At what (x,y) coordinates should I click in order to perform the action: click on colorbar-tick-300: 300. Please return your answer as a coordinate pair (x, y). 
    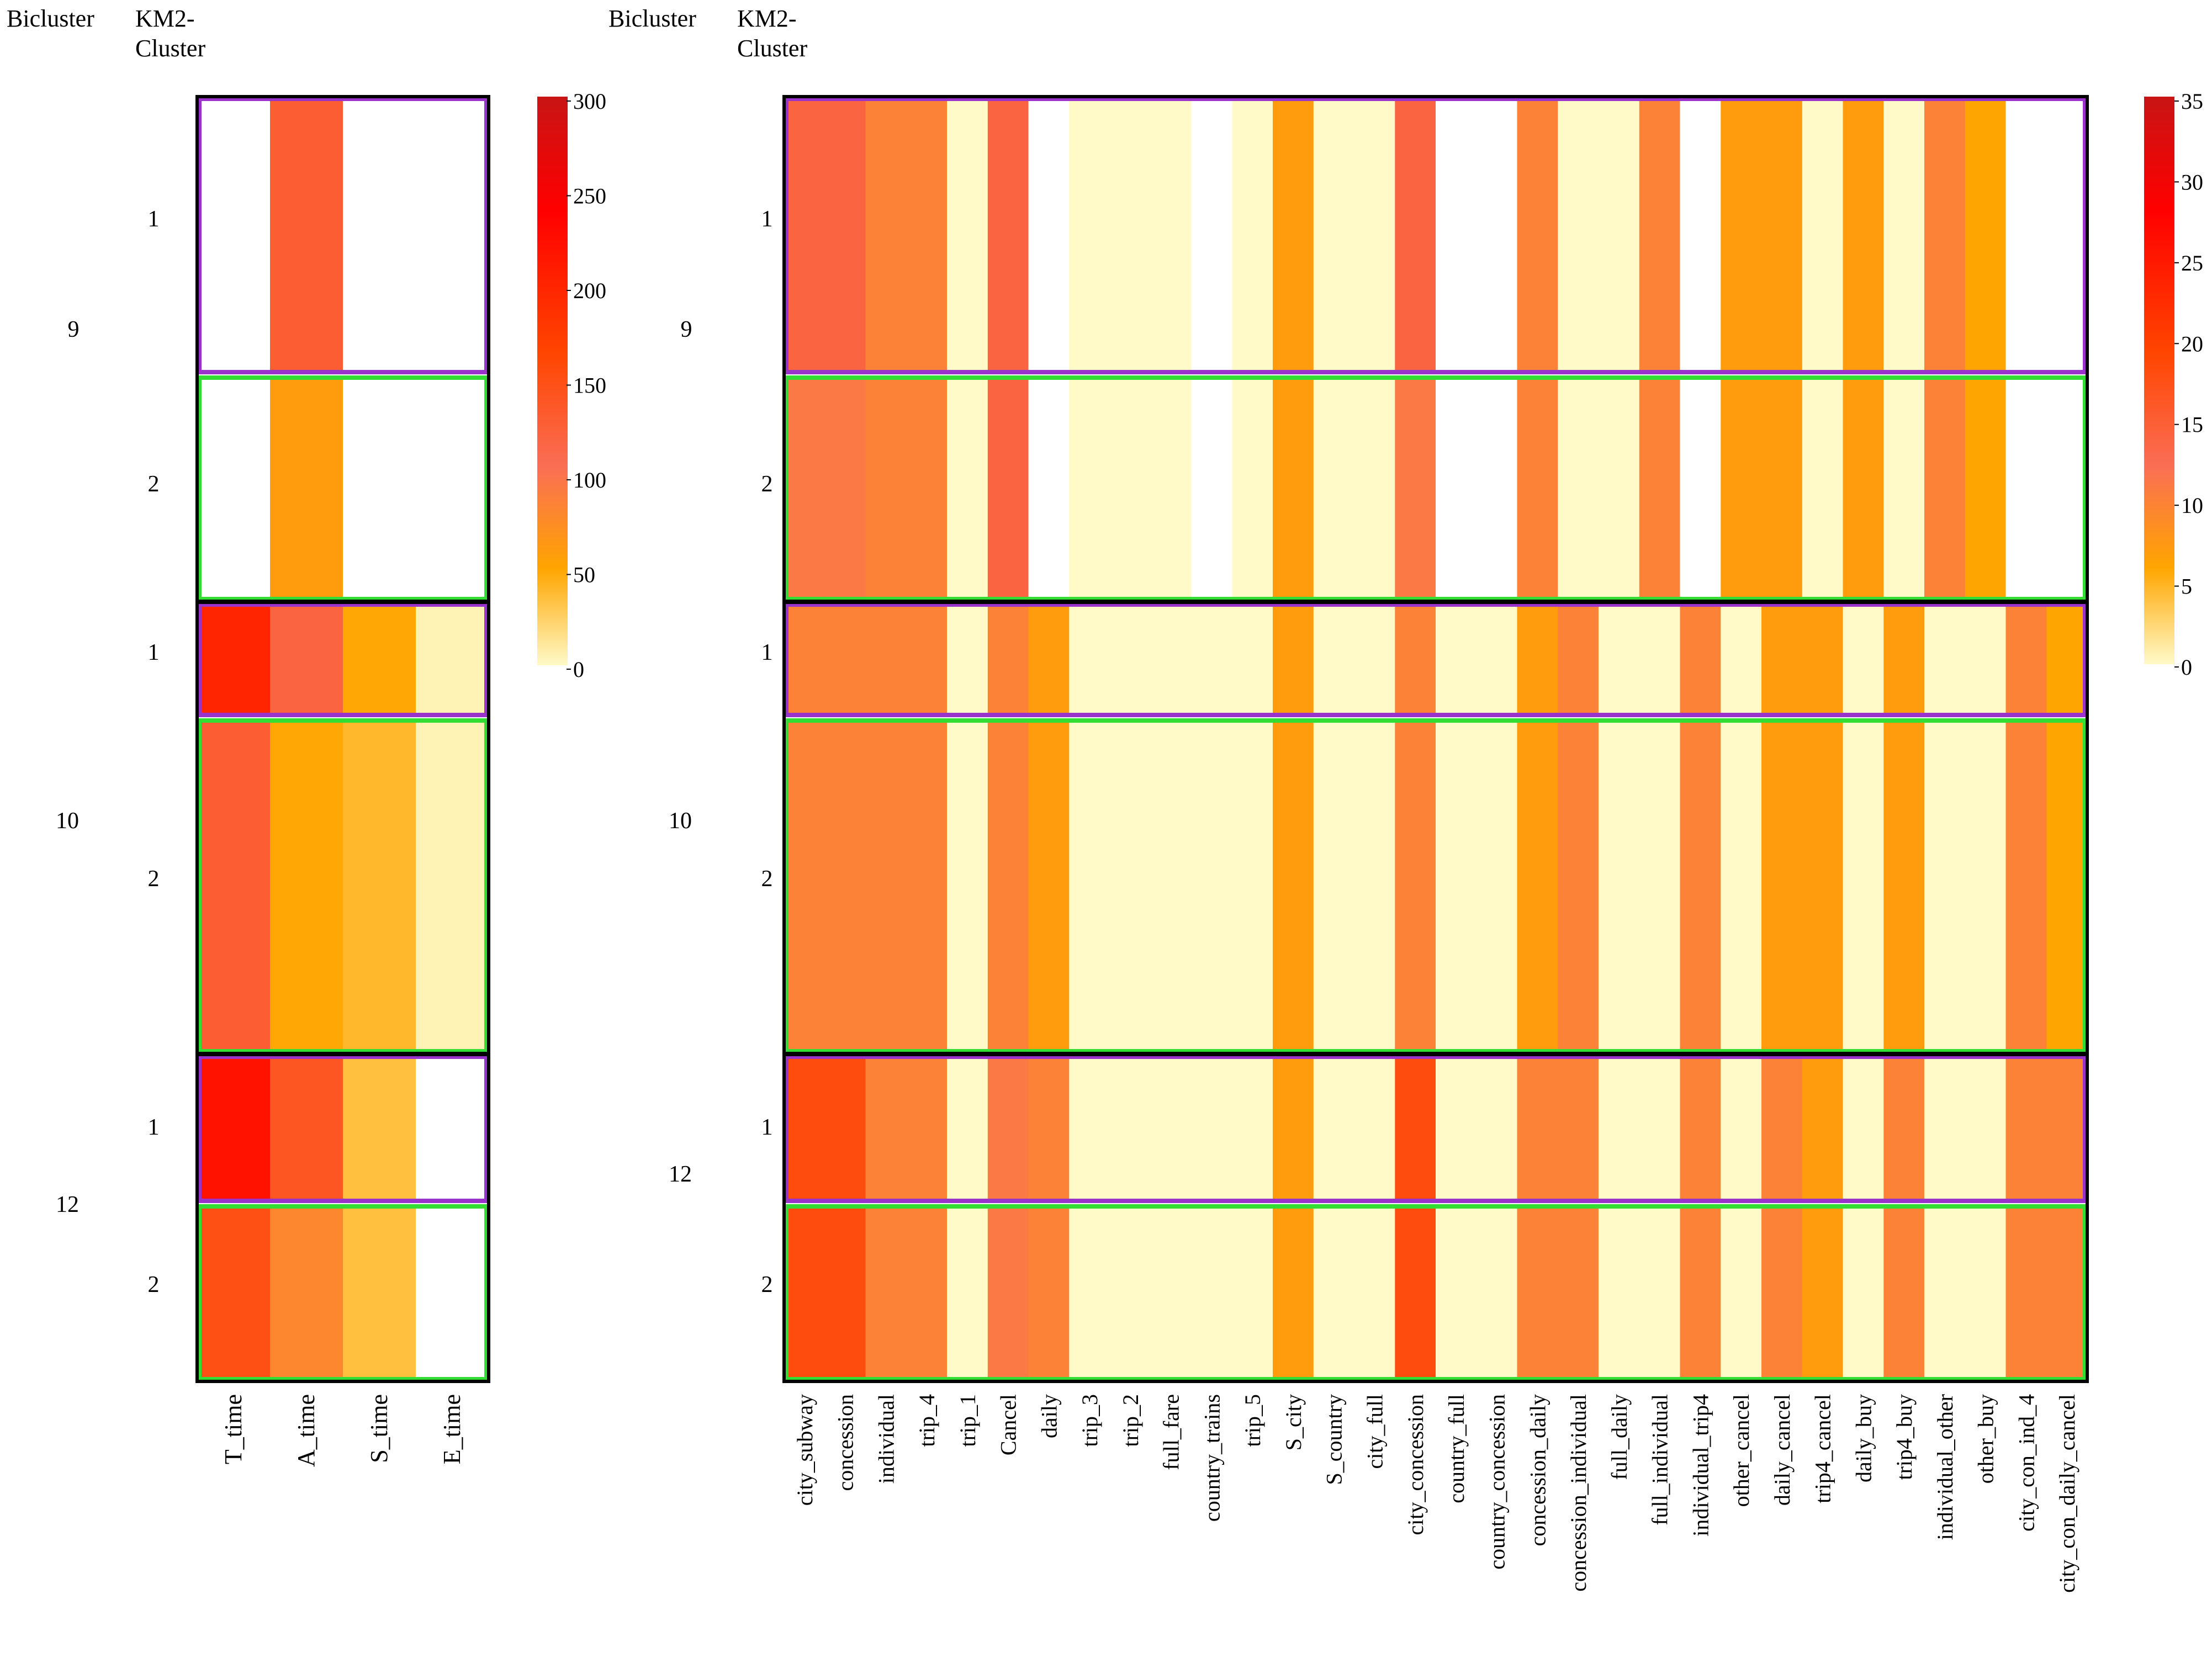
    Looking at the image, I should click on (590, 101).